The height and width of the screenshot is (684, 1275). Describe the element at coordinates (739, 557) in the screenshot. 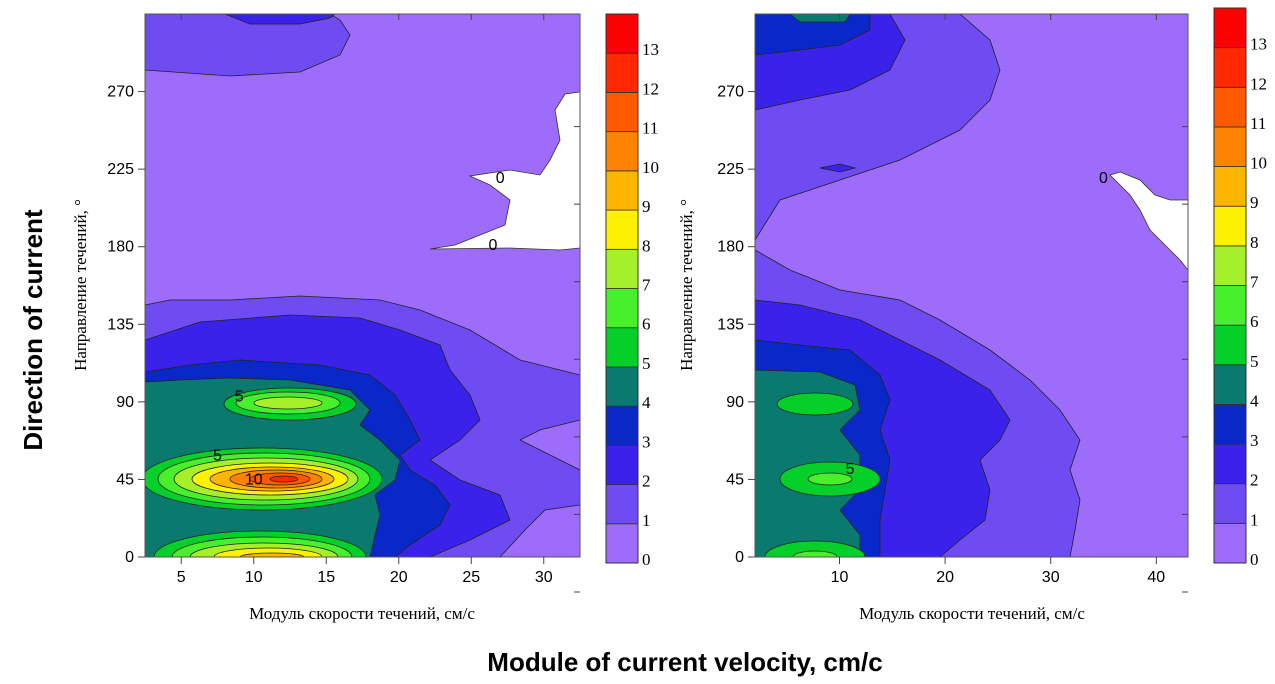

I see `right-y-tick-label: 0` at that location.